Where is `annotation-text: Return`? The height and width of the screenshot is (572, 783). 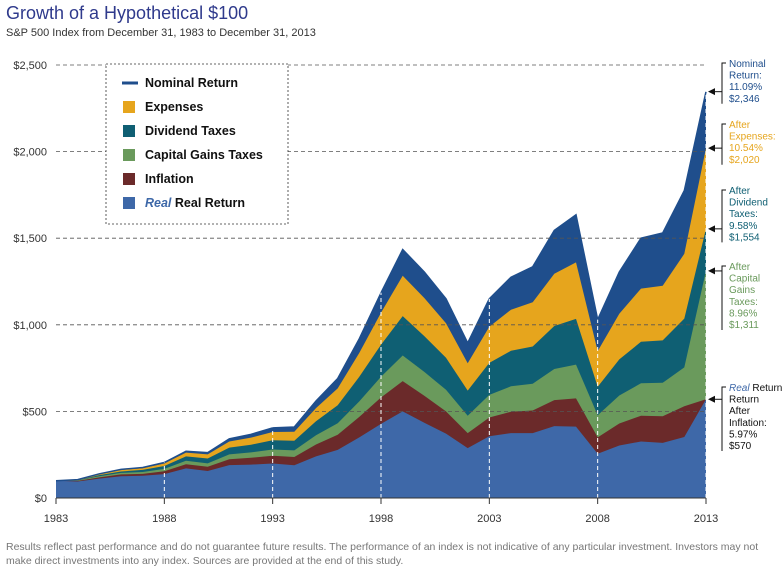 annotation-text: Return is located at coordinates (744, 400).